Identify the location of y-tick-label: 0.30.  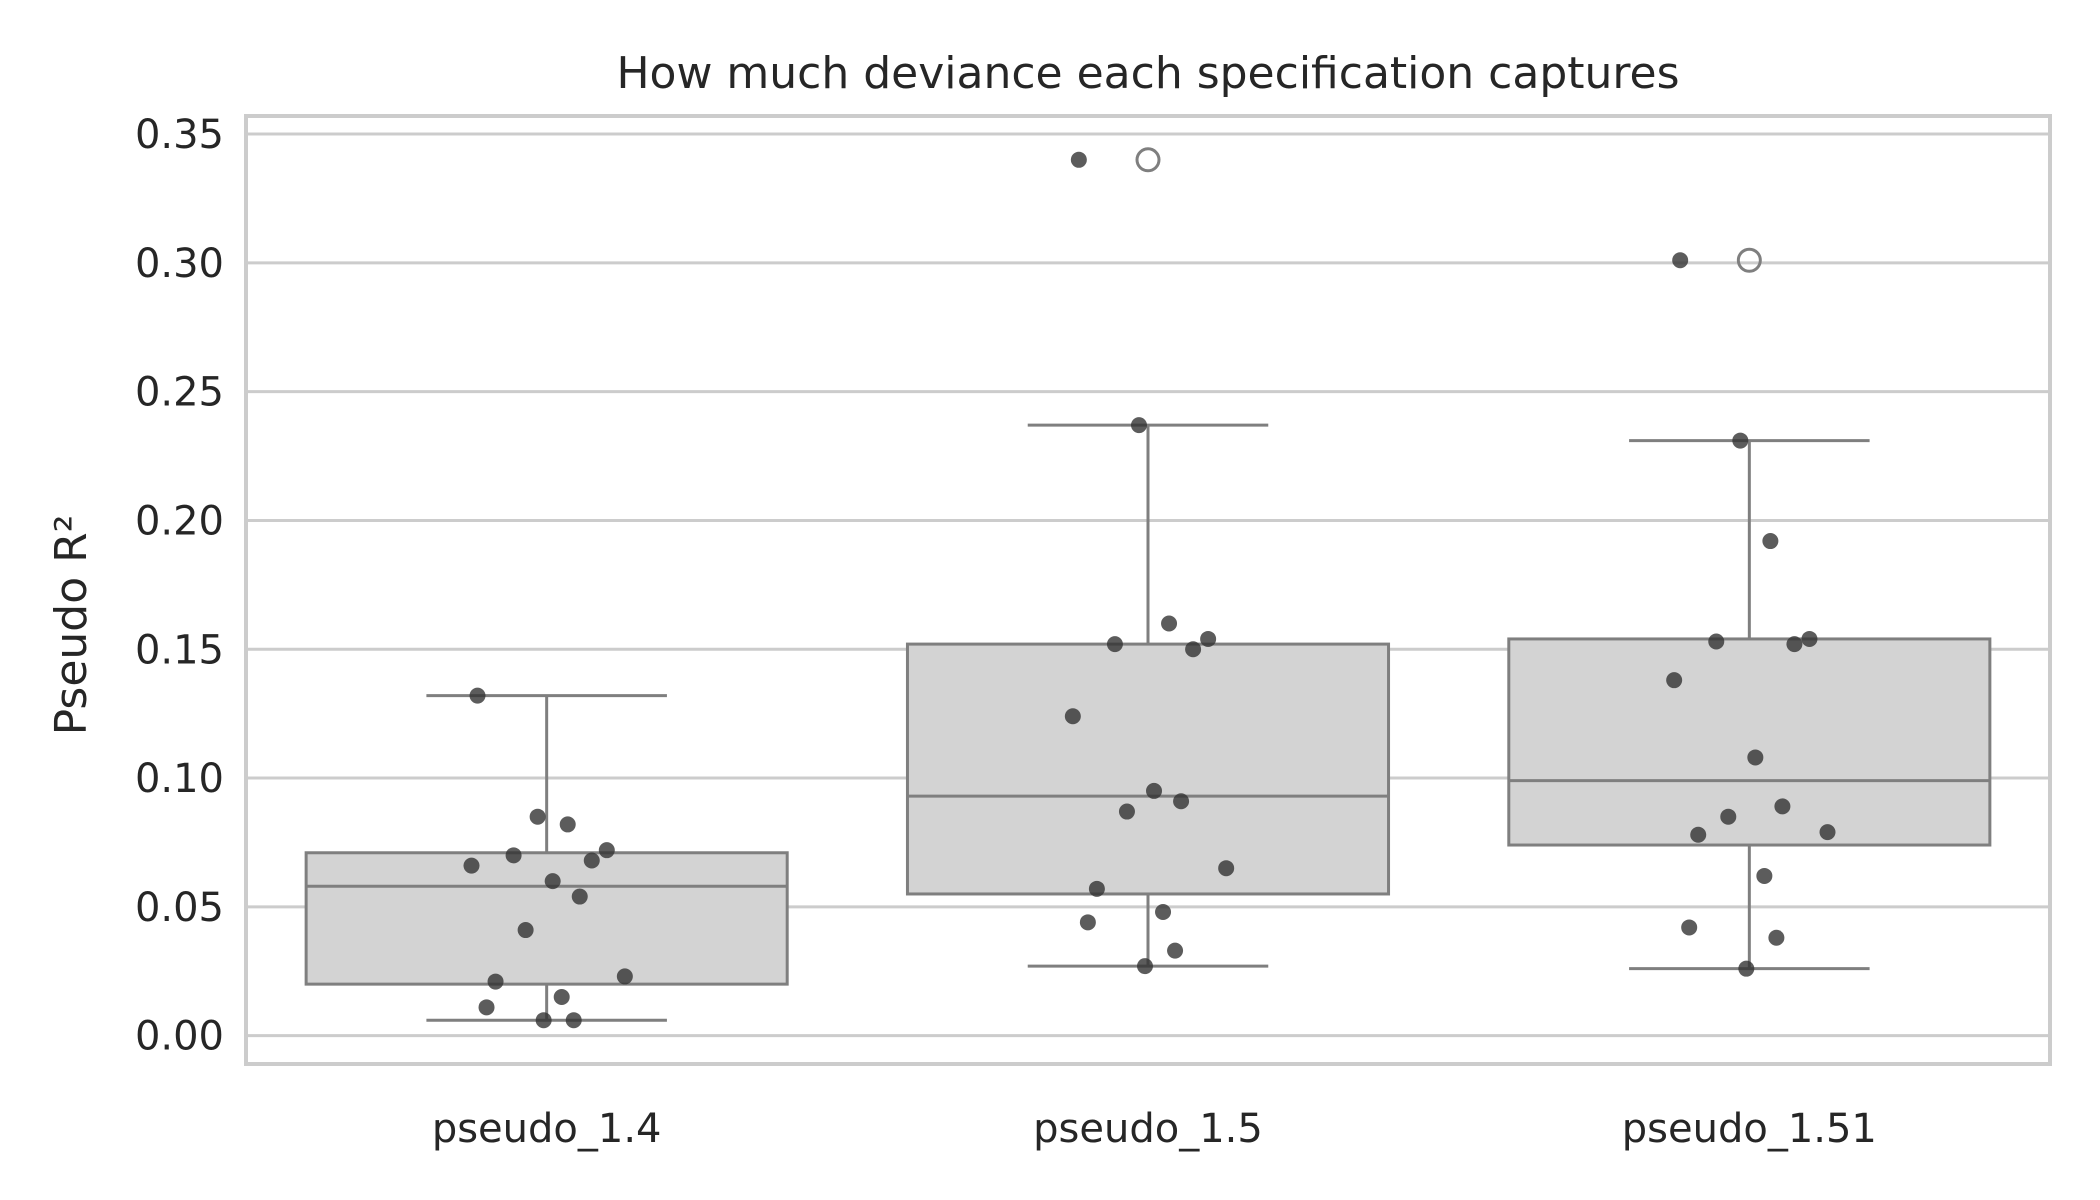
(179, 264).